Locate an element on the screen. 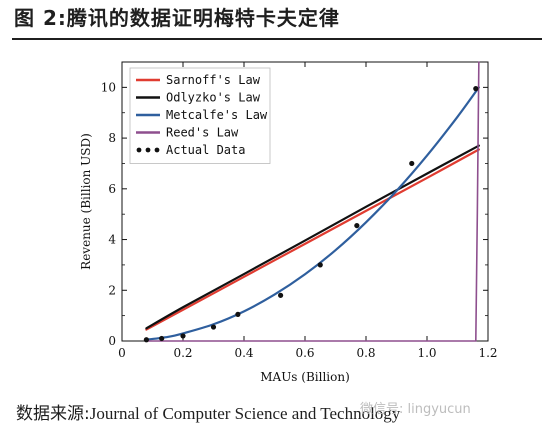  y-tick-label: 6 is located at coordinates (112, 189).